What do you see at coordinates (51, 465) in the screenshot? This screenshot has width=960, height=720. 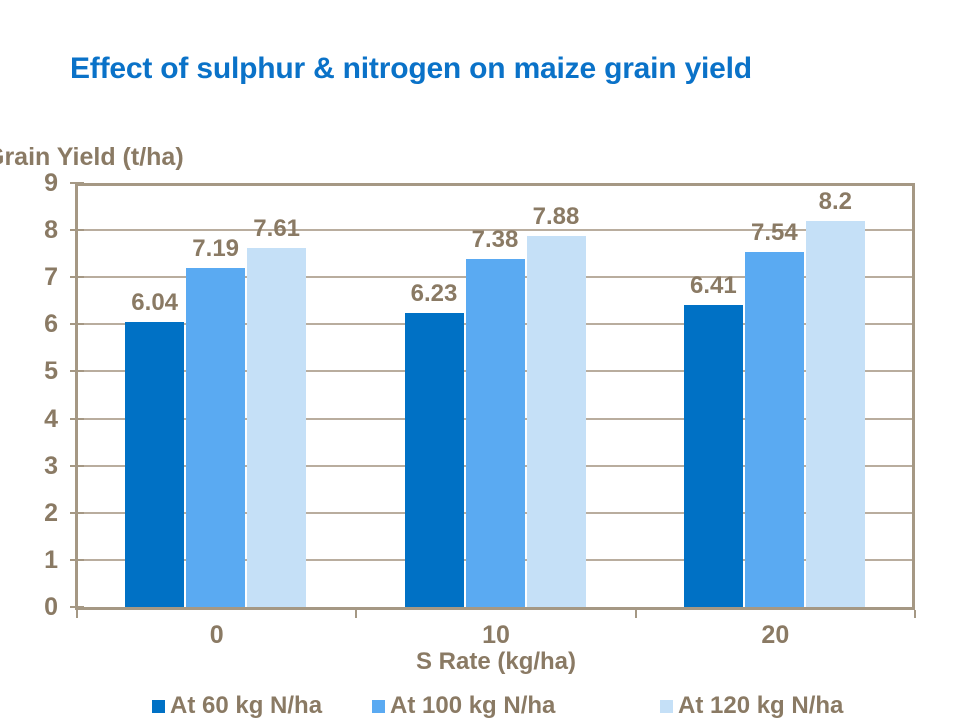 I see `y-axis-tick-label: 3` at bounding box center [51, 465].